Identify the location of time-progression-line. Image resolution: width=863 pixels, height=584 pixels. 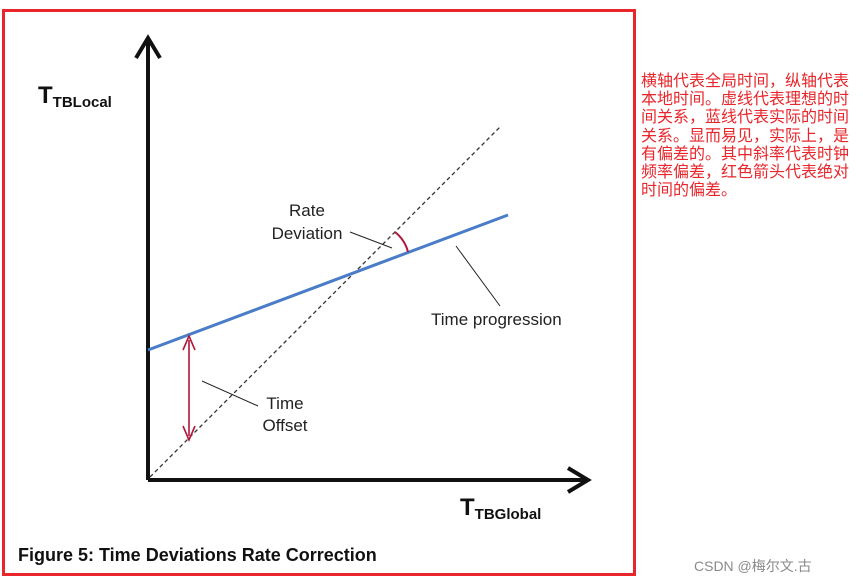
(328, 282).